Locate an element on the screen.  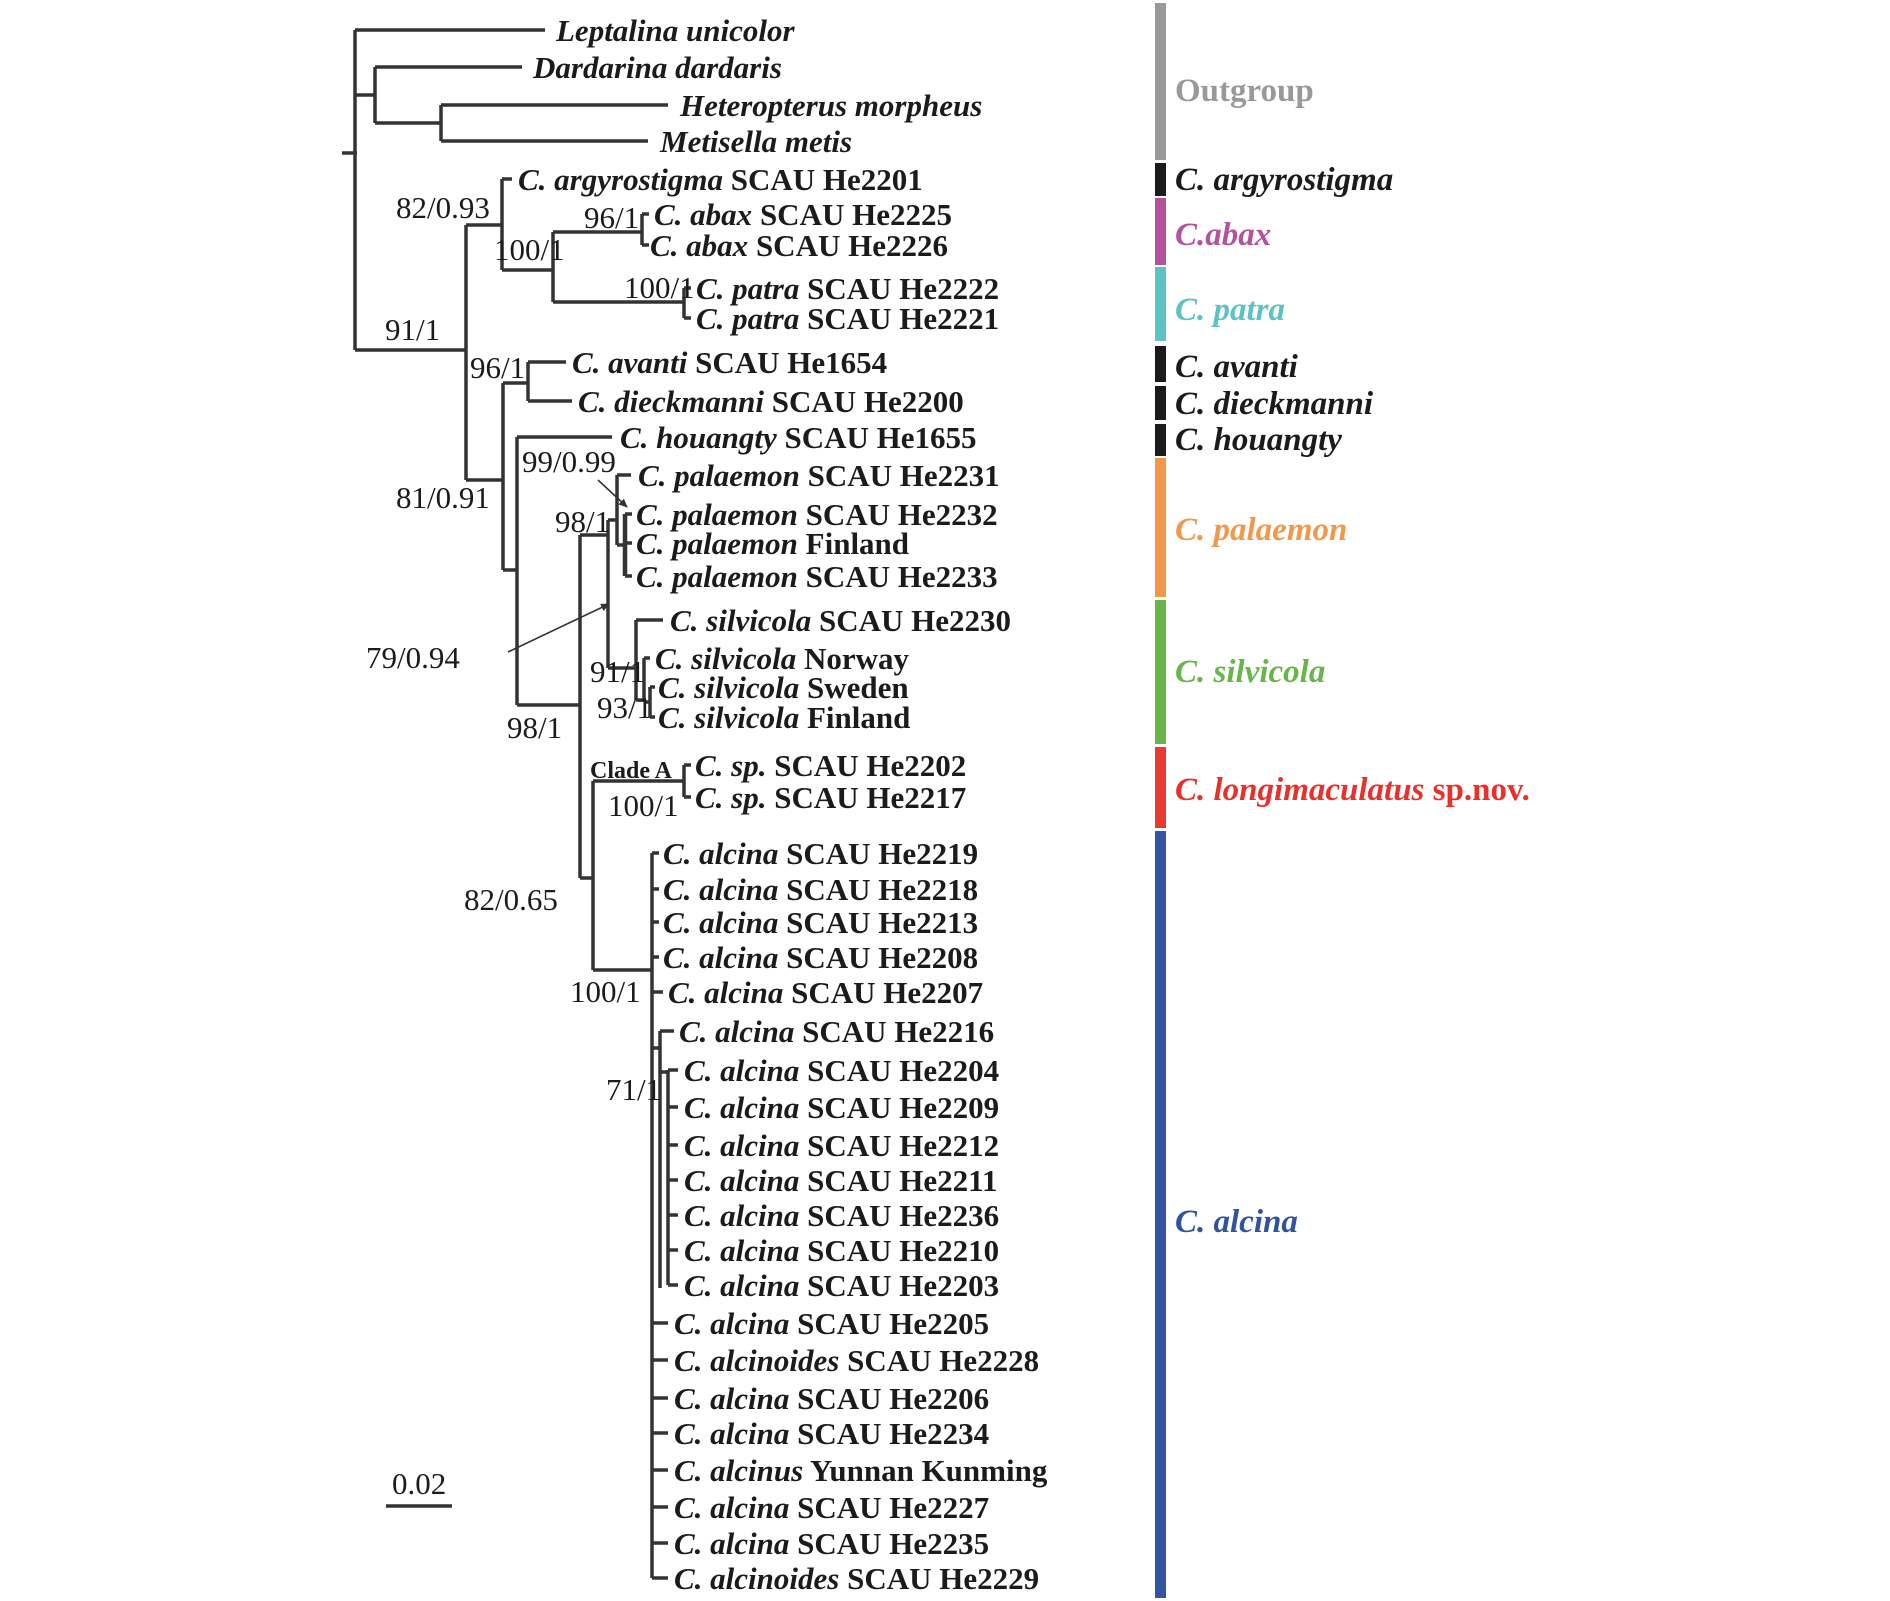
scale-bar-label: 0.02 is located at coordinates (419, 1483).